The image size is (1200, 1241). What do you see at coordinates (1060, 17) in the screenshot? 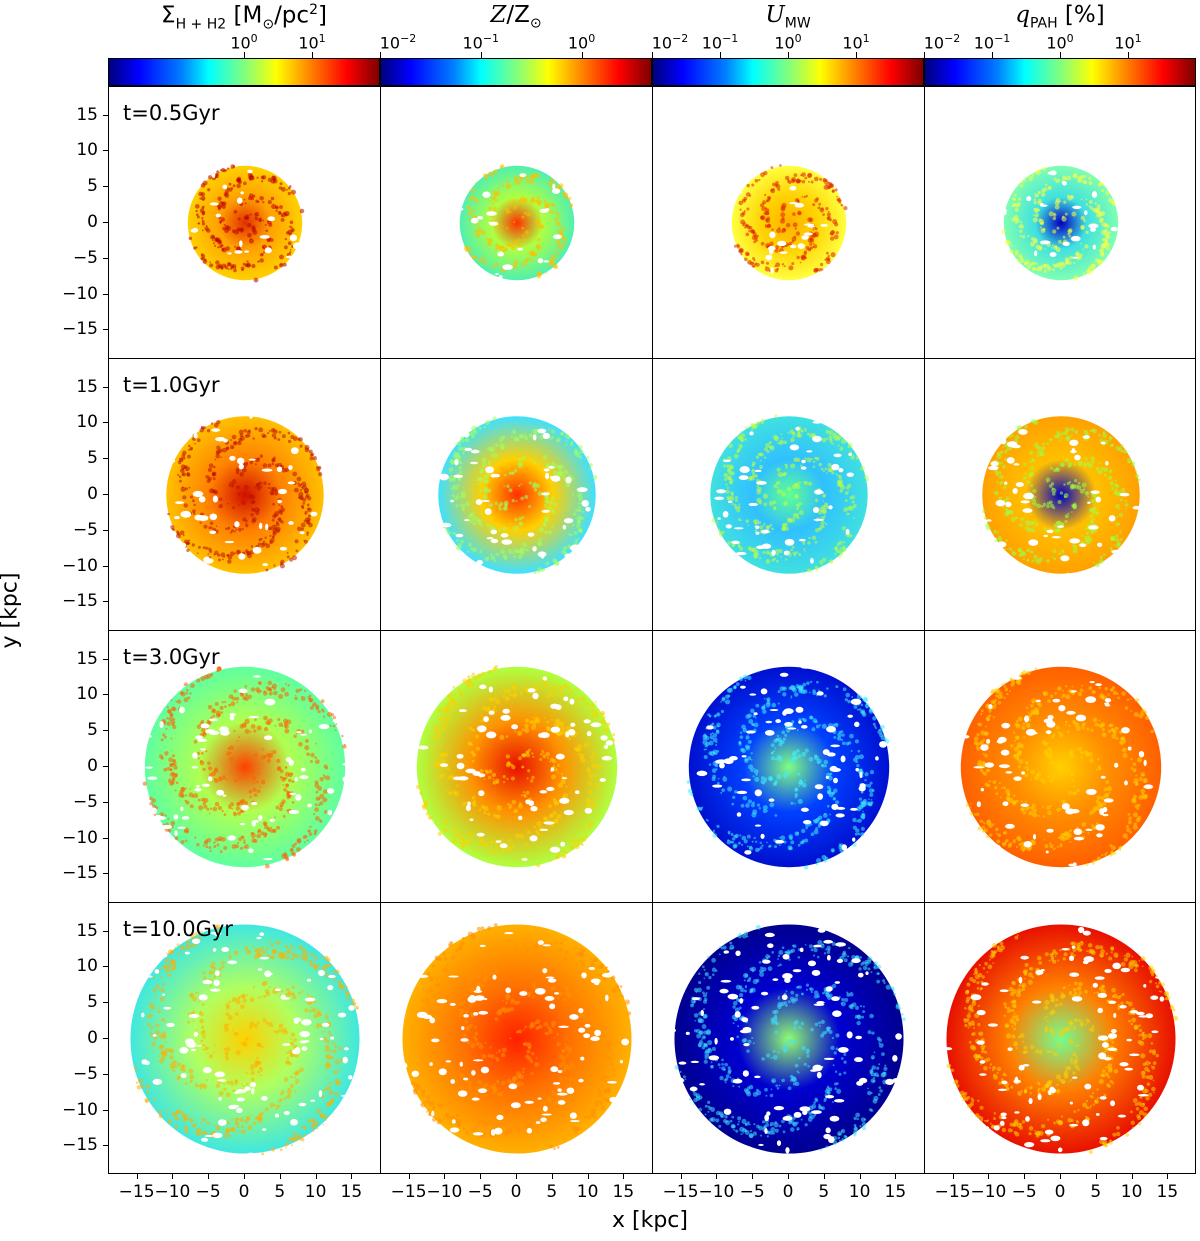
I see `colorbar-title-3: qPAH [%]` at bounding box center [1060, 17].